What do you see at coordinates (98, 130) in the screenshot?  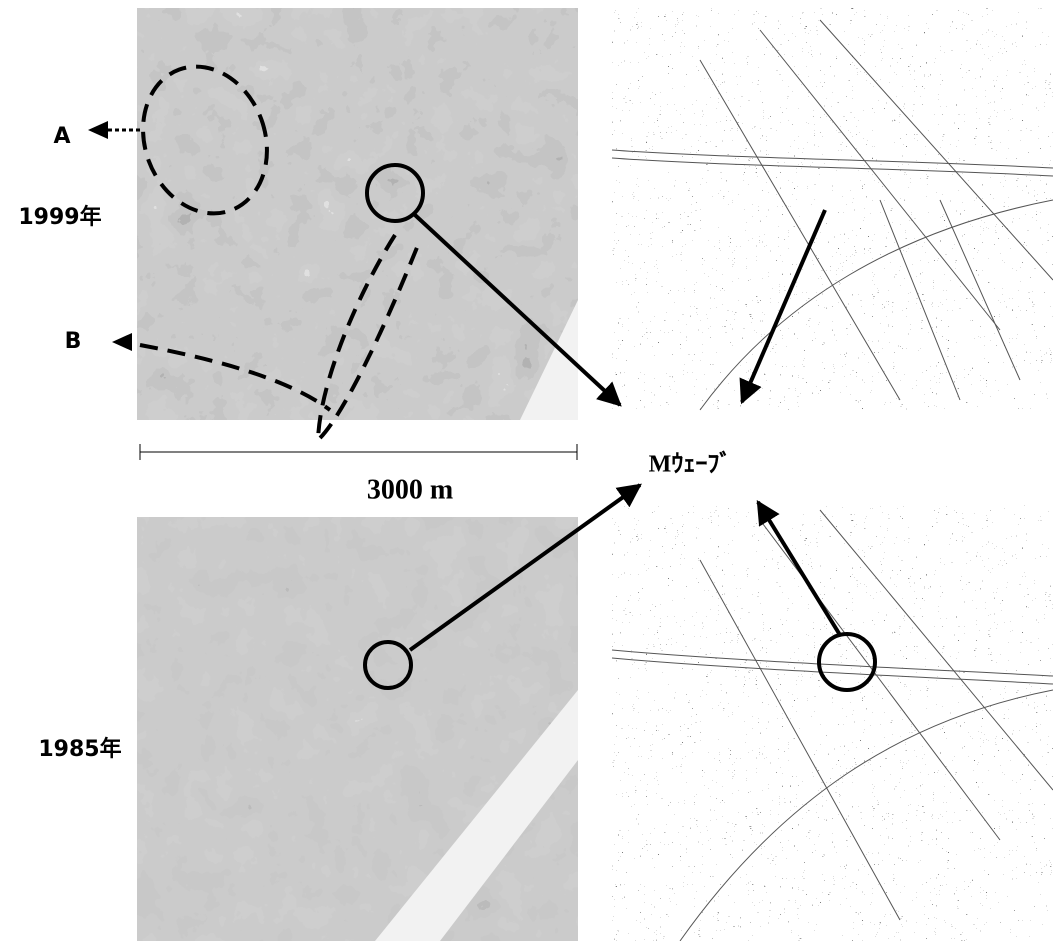 I see `label-a-arrow` at bounding box center [98, 130].